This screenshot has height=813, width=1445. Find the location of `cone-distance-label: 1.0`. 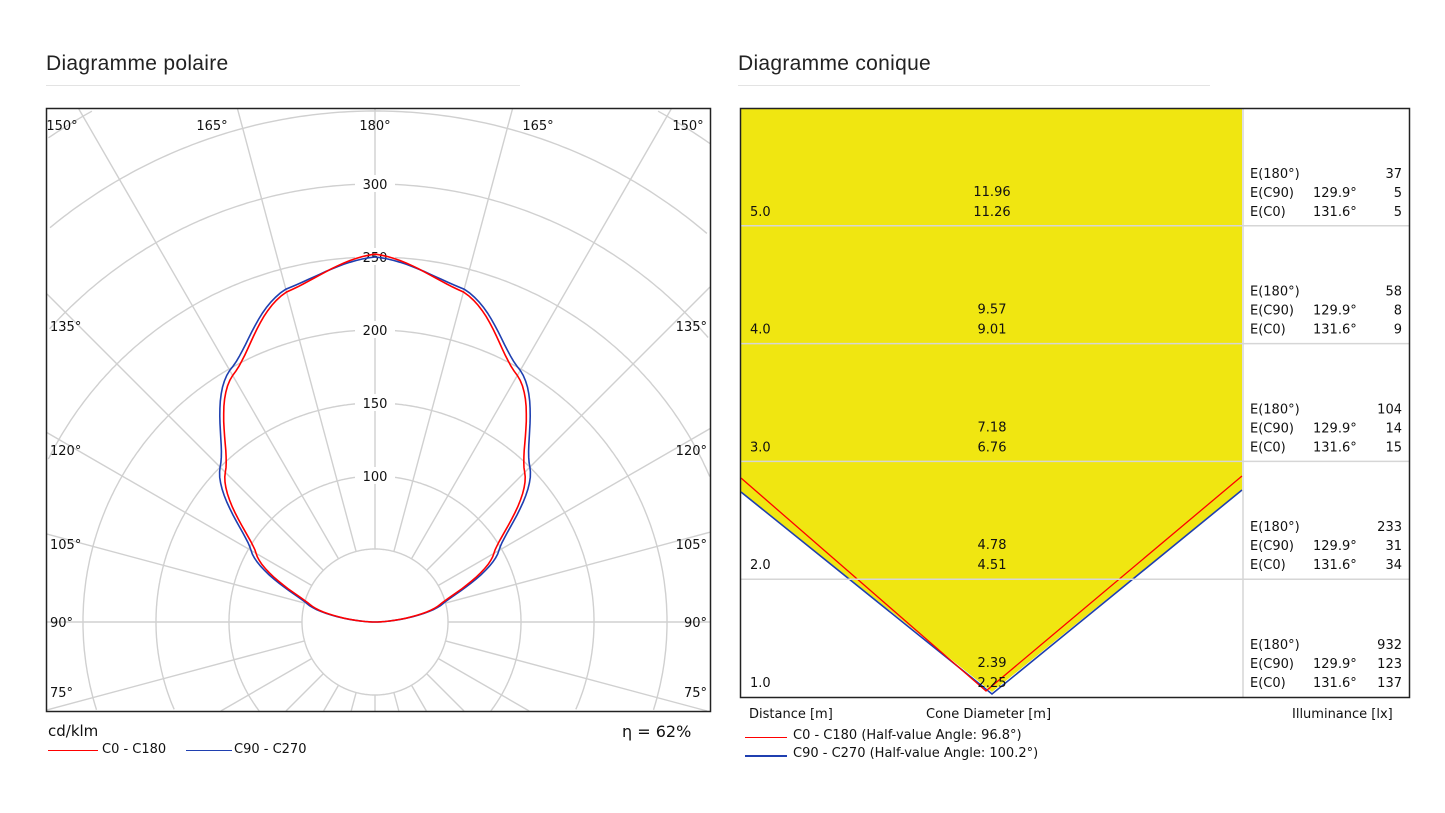

cone-distance-label: 1.0 is located at coordinates (760, 683).